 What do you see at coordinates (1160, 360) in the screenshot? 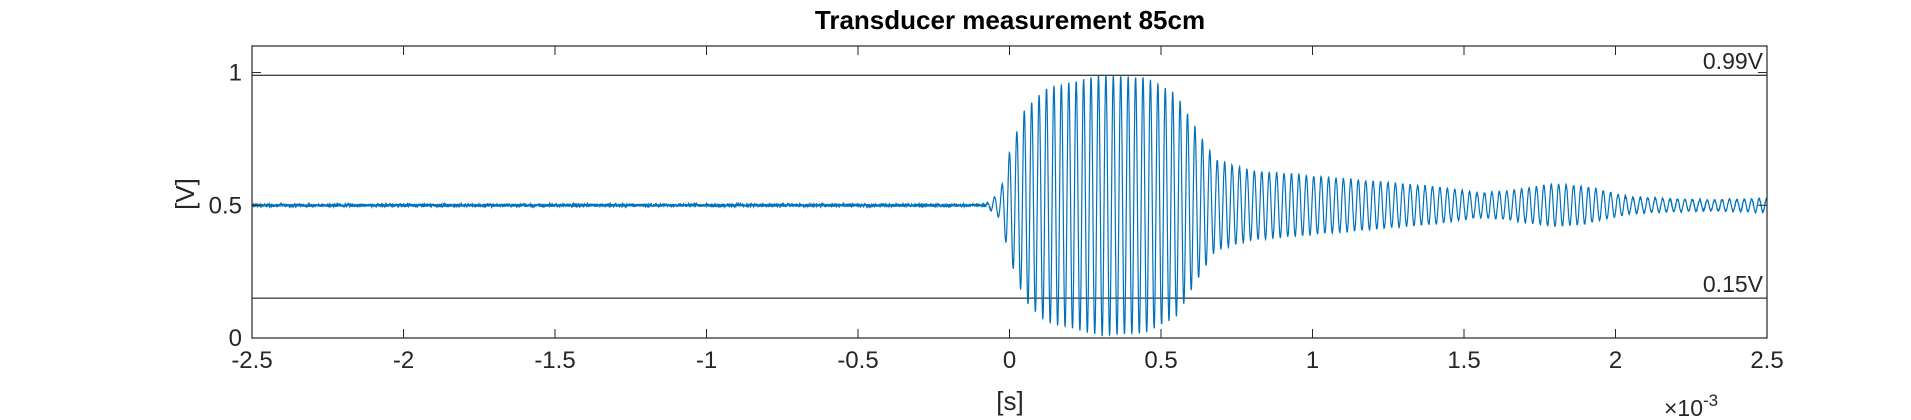
I see `x-tick-label: 0.5` at bounding box center [1160, 360].